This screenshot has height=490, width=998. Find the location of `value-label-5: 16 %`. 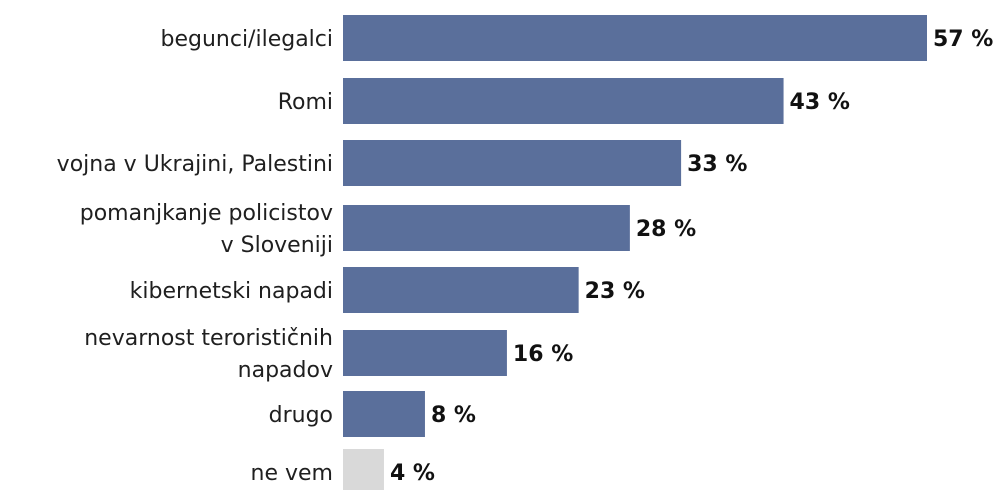

value-label-5: 16 % is located at coordinates (543, 354).